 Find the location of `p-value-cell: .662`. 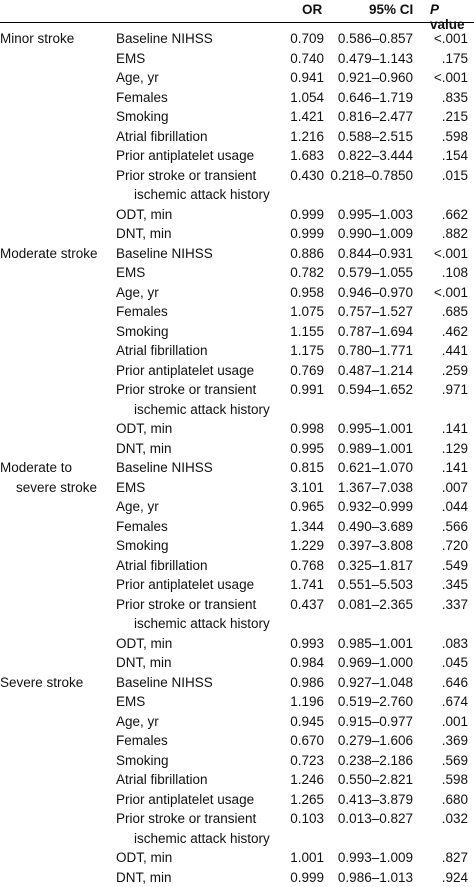

p-value-cell: .662 is located at coordinates (455, 215).